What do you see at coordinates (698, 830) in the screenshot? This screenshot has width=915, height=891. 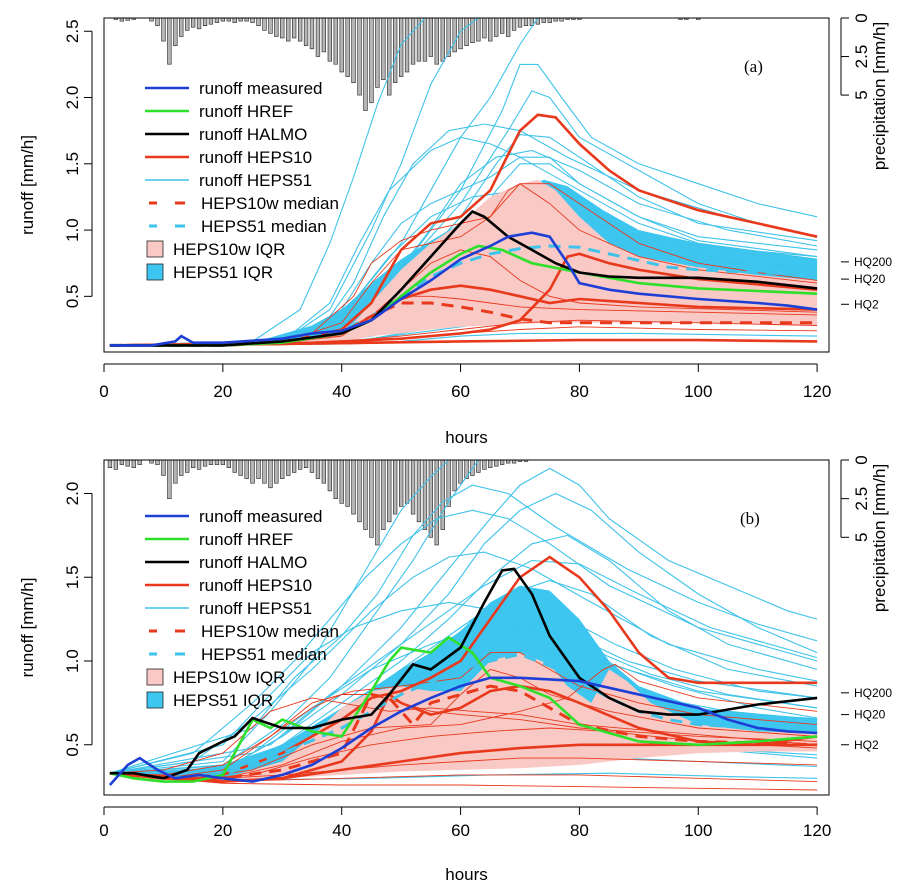 I see `x-tick-label: 100` at bounding box center [698, 830].